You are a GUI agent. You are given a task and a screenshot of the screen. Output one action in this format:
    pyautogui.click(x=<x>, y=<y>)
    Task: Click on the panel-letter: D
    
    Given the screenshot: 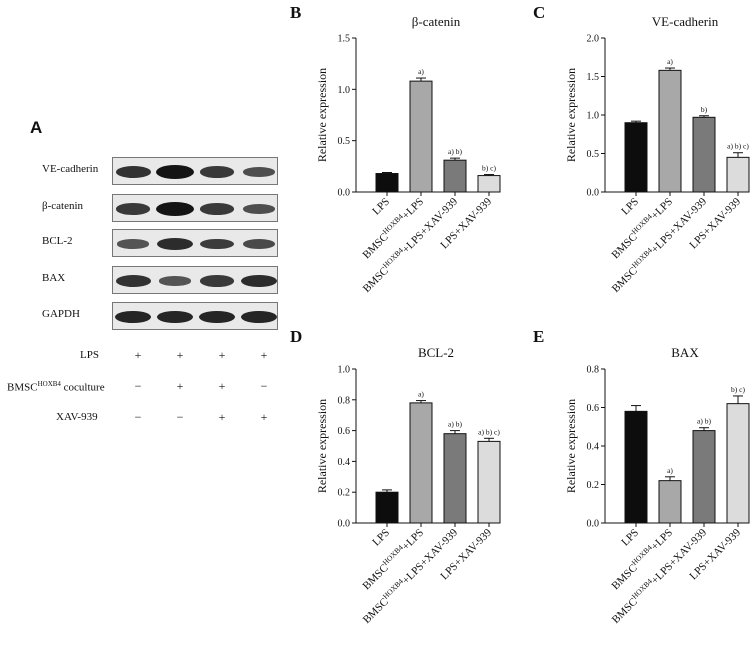 What is the action you would take?
    pyautogui.click(x=296, y=336)
    